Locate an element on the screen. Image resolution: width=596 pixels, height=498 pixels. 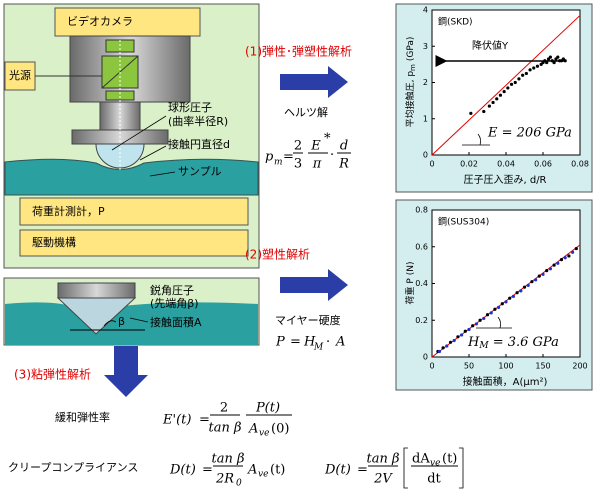
camera-label: ビデオカメラ is located at coordinates (100, 21).